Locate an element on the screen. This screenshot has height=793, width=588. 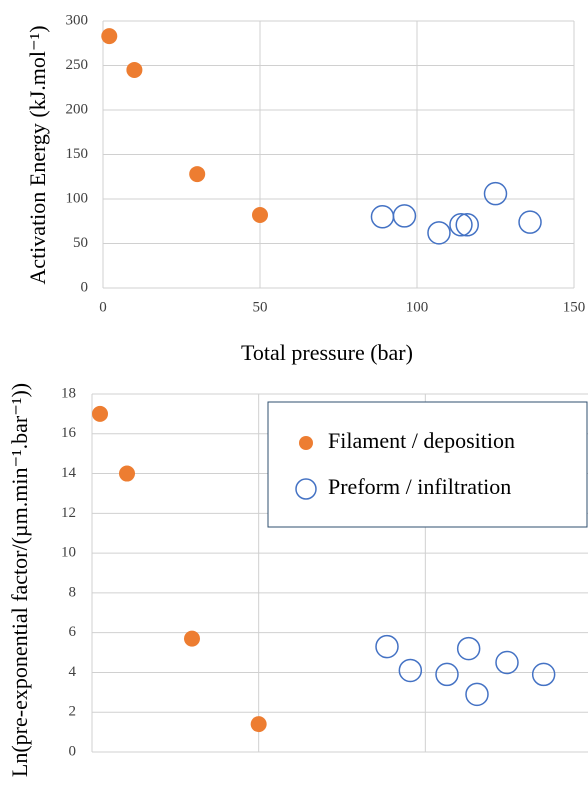
y-tick-label: 6 is located at coordinates (73, 632).